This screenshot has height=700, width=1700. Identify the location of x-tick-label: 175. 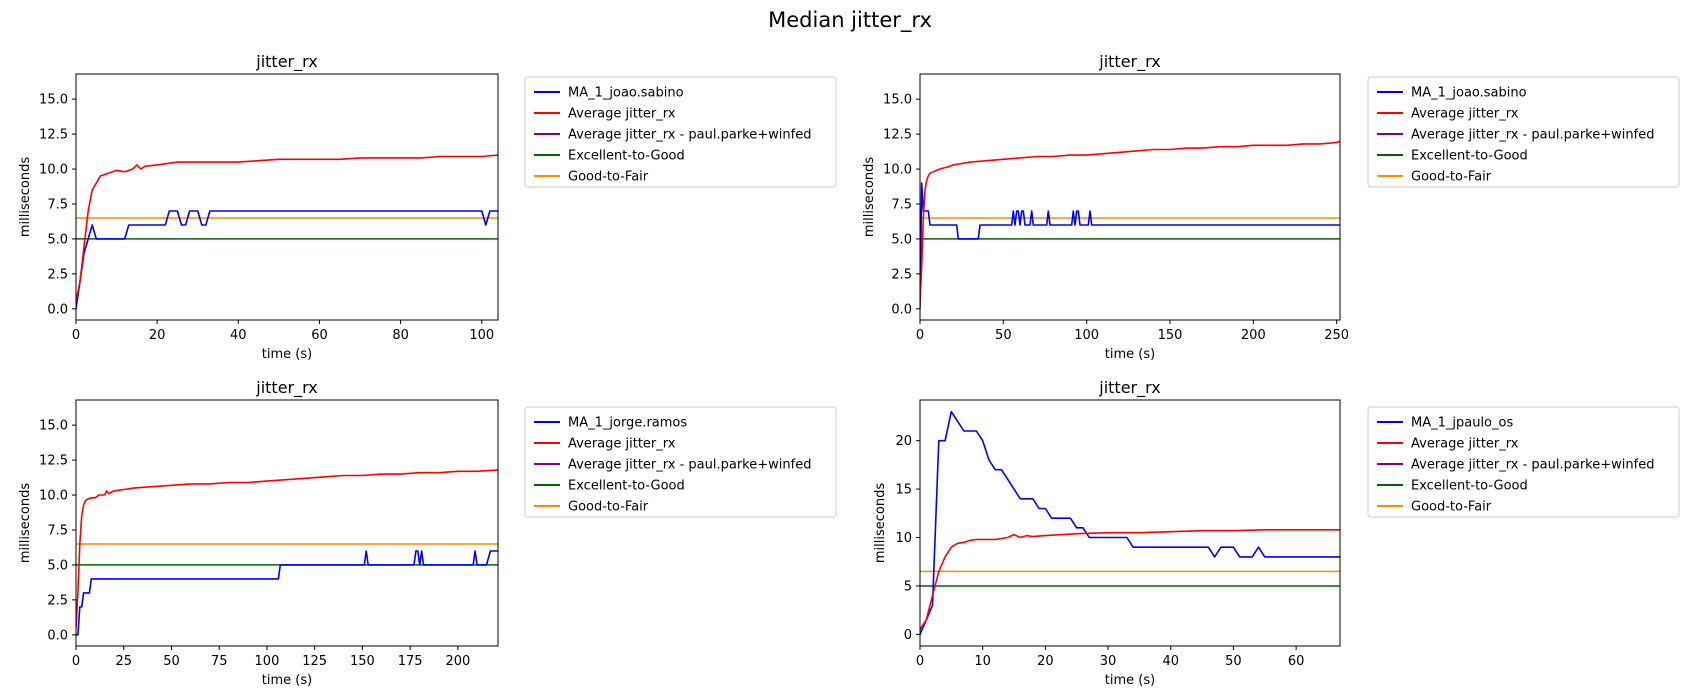
(410, 661).